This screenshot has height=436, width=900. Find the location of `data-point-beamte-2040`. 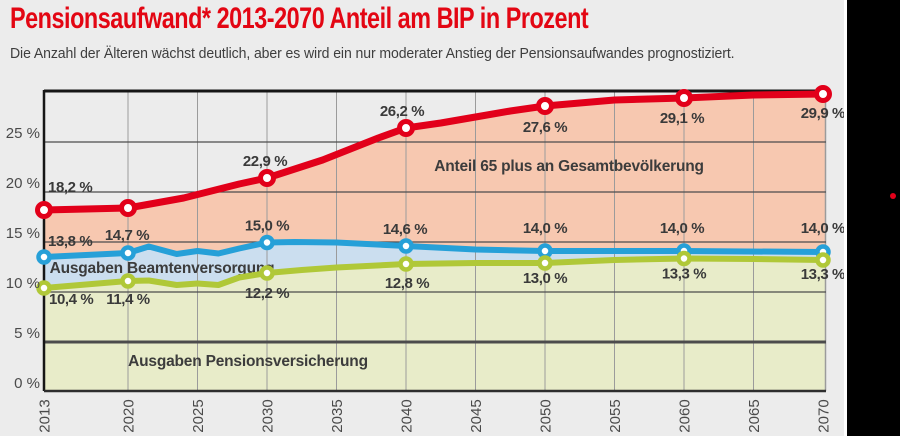

data-point-beamte-2040 is located at coordinates (406, 246).